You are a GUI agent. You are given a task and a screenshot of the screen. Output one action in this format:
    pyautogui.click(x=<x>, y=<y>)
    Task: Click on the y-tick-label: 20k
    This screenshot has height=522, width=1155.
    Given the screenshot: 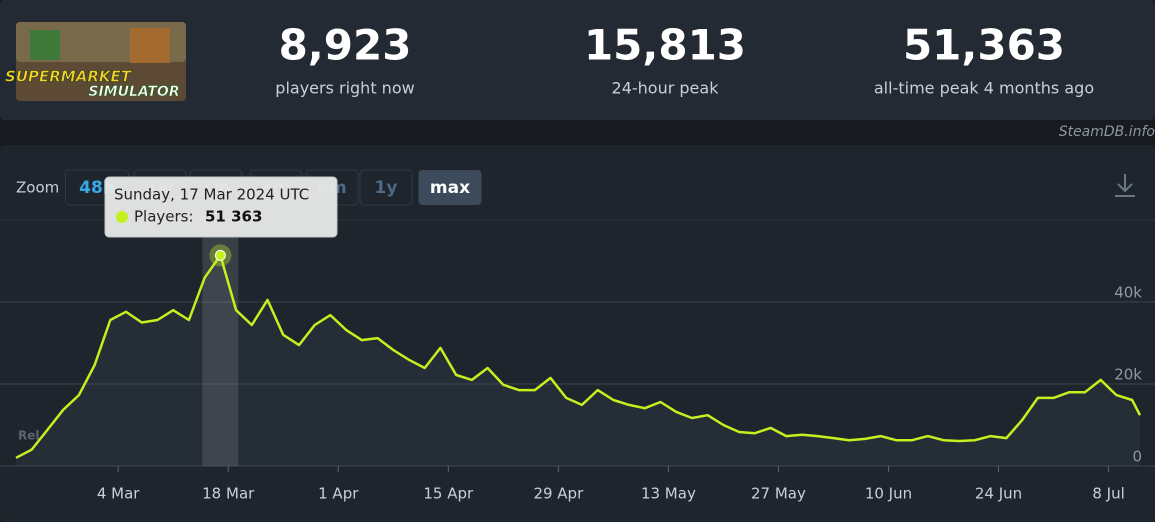 What is the action you would take?
    pyautogui.click(x=1128, y=375)
    